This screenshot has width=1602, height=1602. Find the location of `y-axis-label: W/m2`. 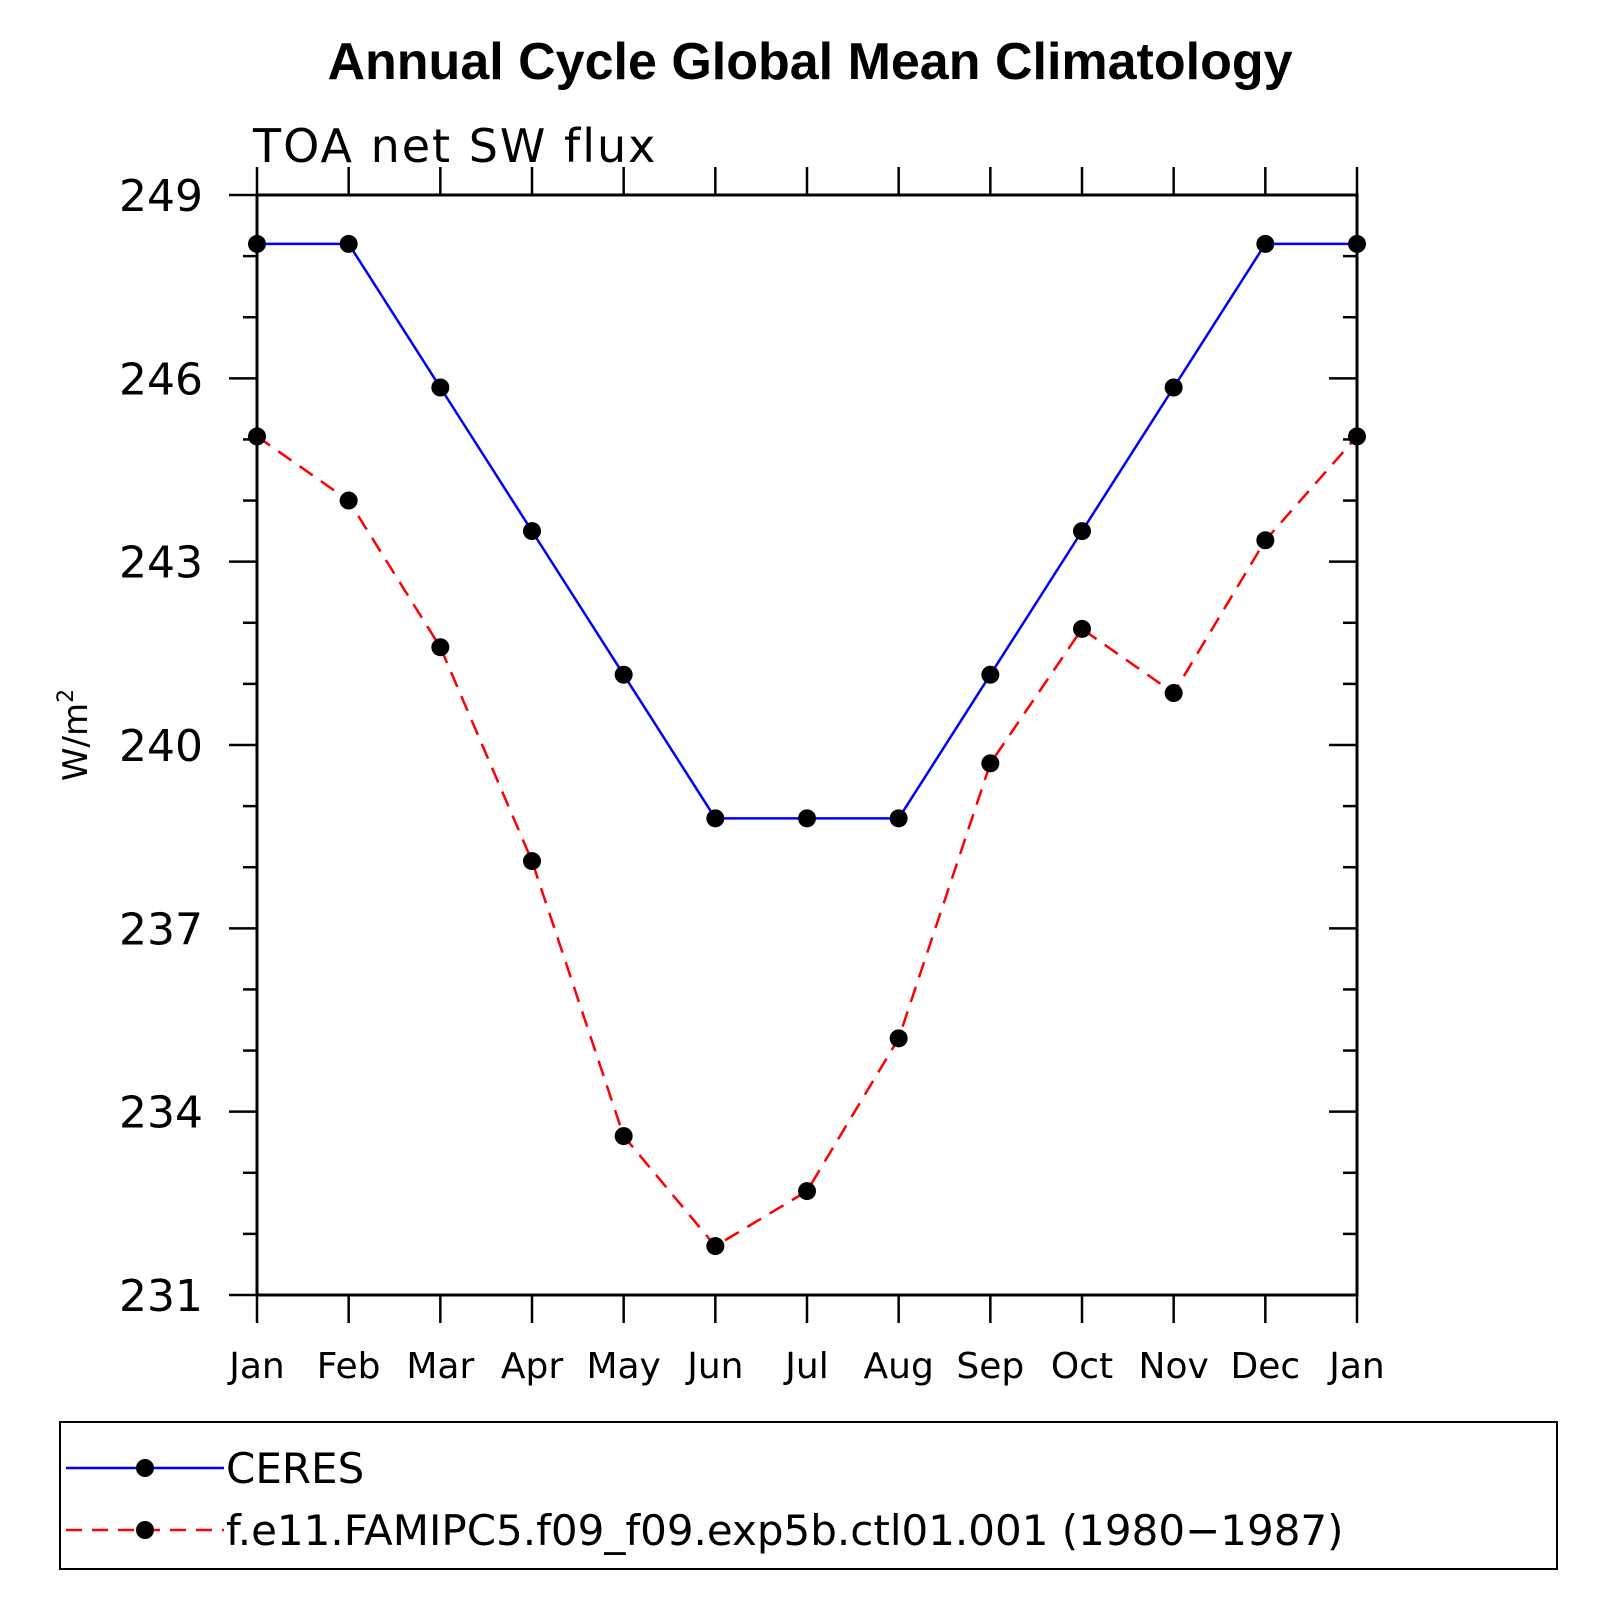

y-axis-label: W/m2 is located at coordinates (75, 735).